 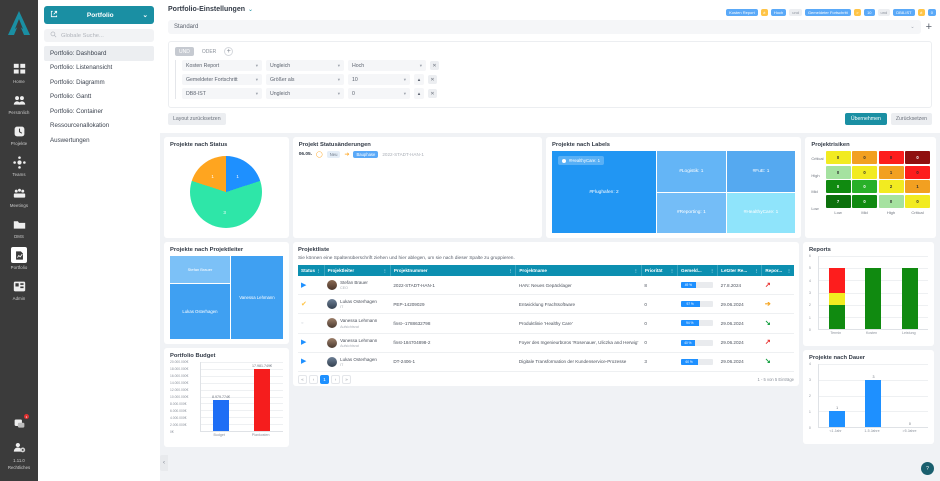 I want to click on treemap-cell-logistik: #Logistik: 1, so click(x=691, y=171).